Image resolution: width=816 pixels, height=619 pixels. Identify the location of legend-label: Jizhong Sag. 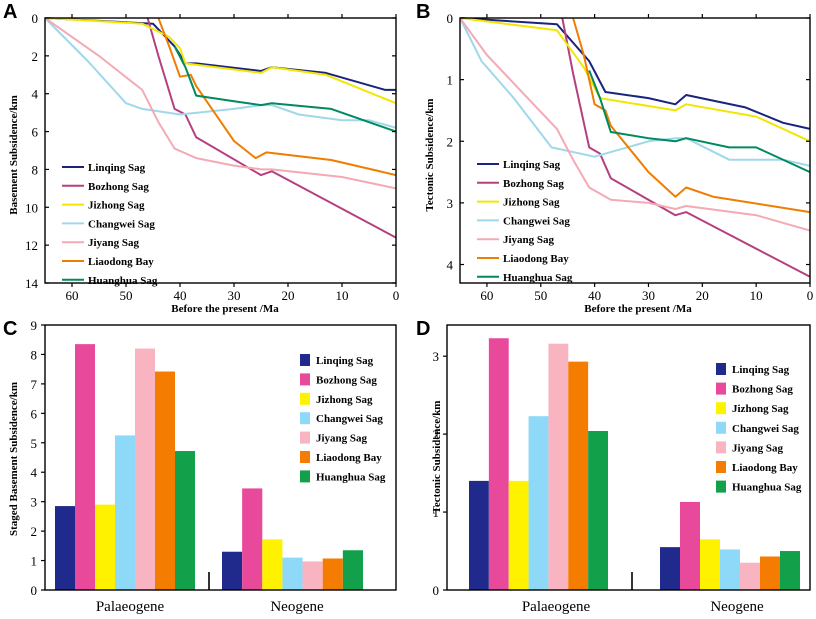
(344, 400).